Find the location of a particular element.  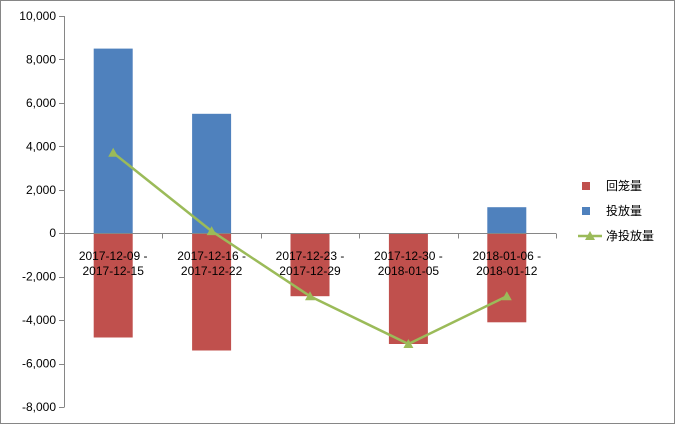

y-tick-label: 6,000 is located at coordinates (41, 103).